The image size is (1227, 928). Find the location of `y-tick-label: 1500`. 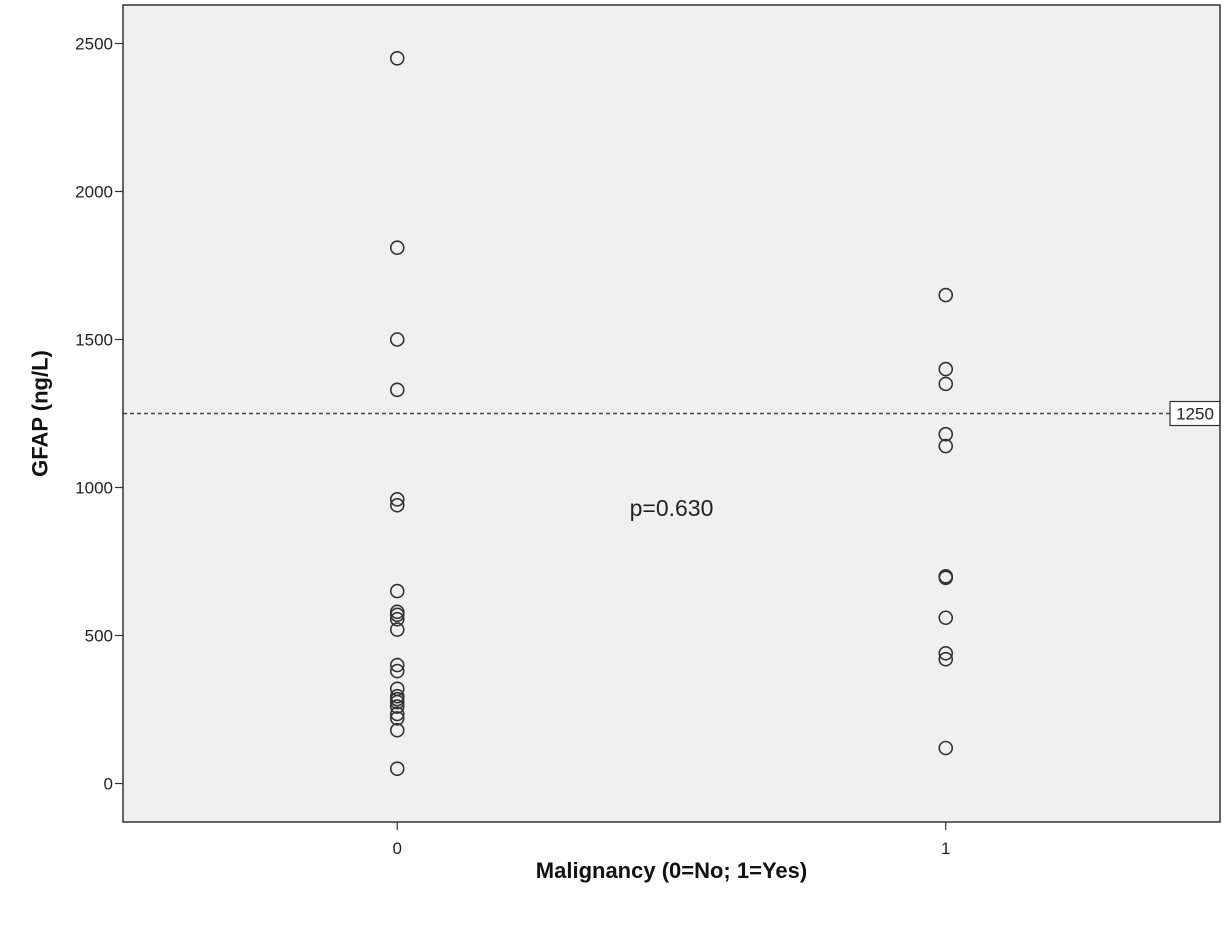

y-tick-label: 1500 is located at coordinates (94, 339).